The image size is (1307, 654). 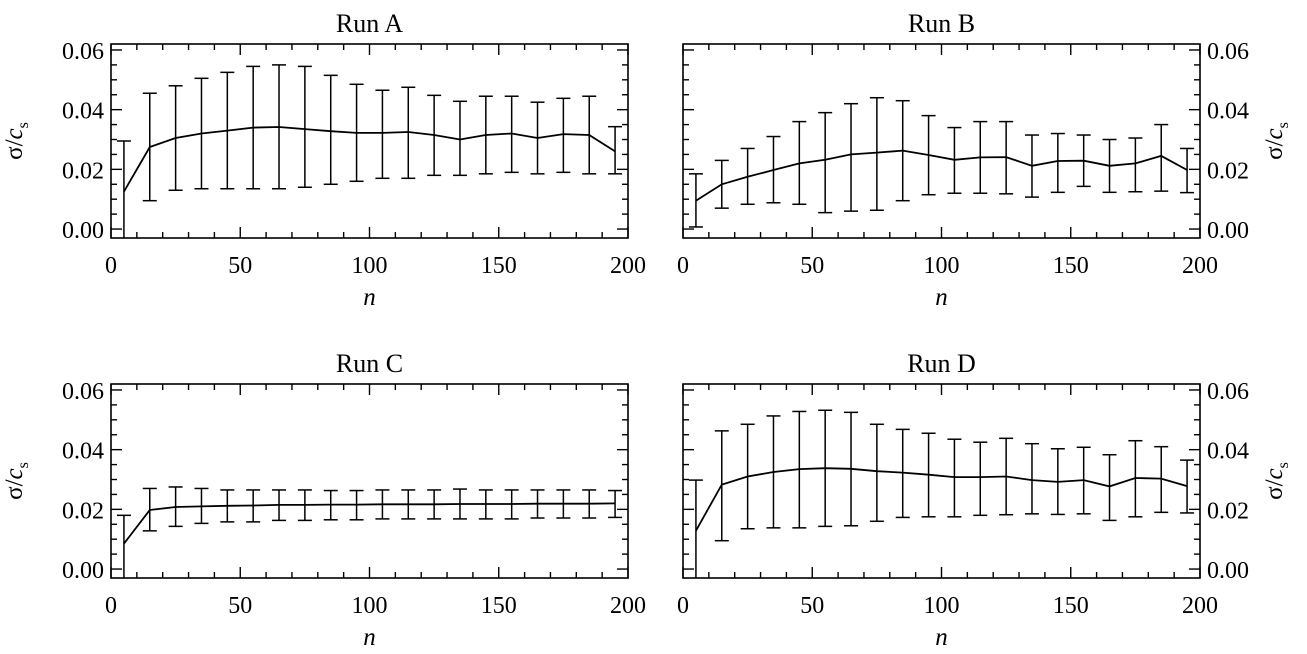 What do you see at coordinates (941, 23) in the screenshot?
I see `chart-title: Run B` at bounding box center [941, 23].